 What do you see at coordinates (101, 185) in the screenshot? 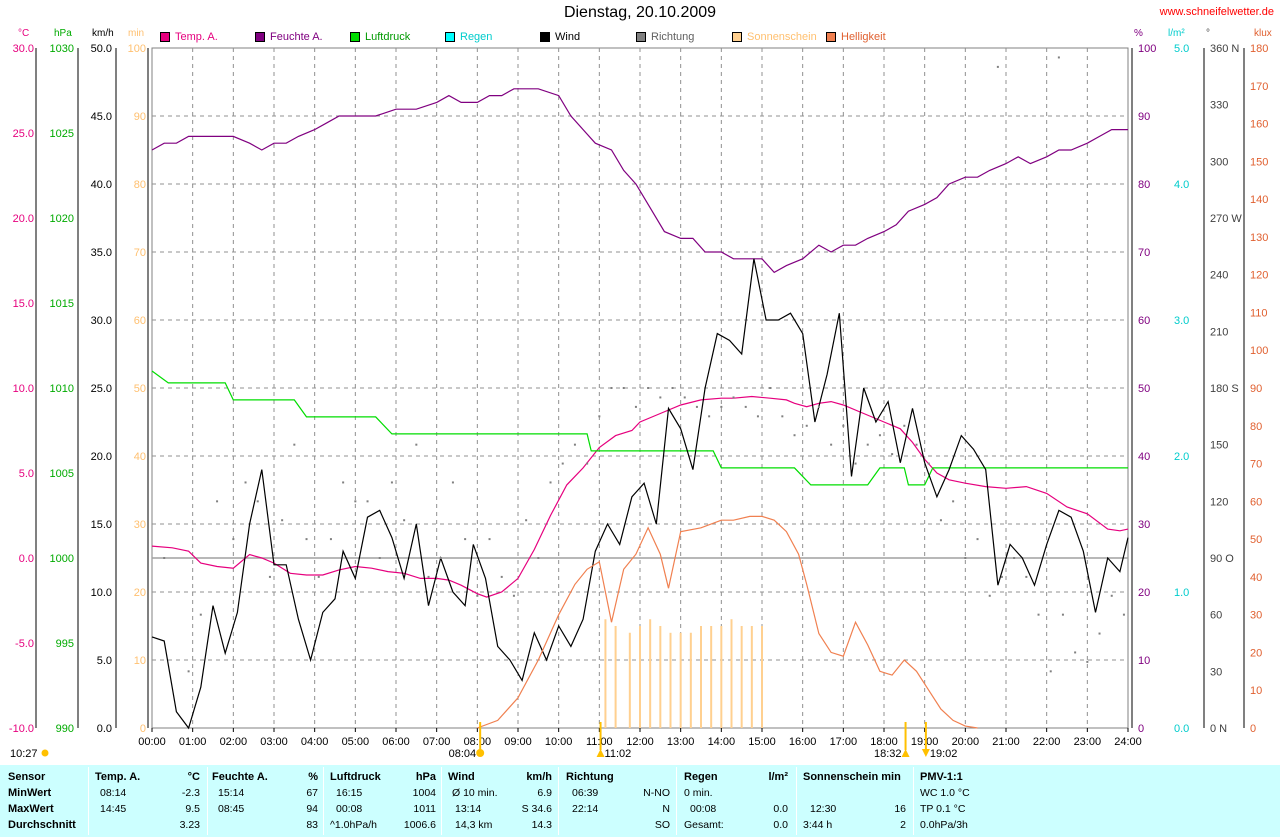
I see `tick-label-wind: 40.0` at bounding box center [101, 185].